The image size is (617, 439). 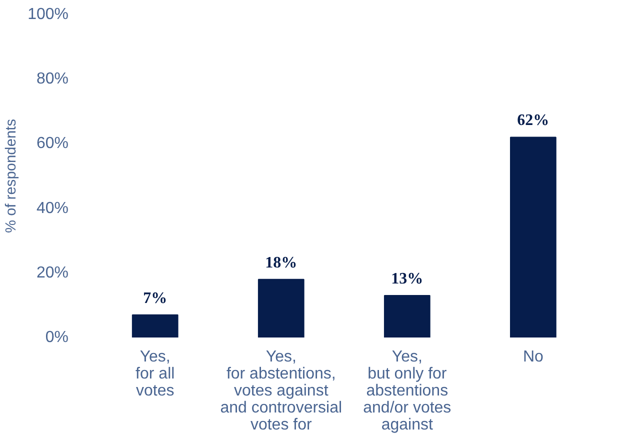 I want to click on x-tick-label: No, so click(x=533, y=357).